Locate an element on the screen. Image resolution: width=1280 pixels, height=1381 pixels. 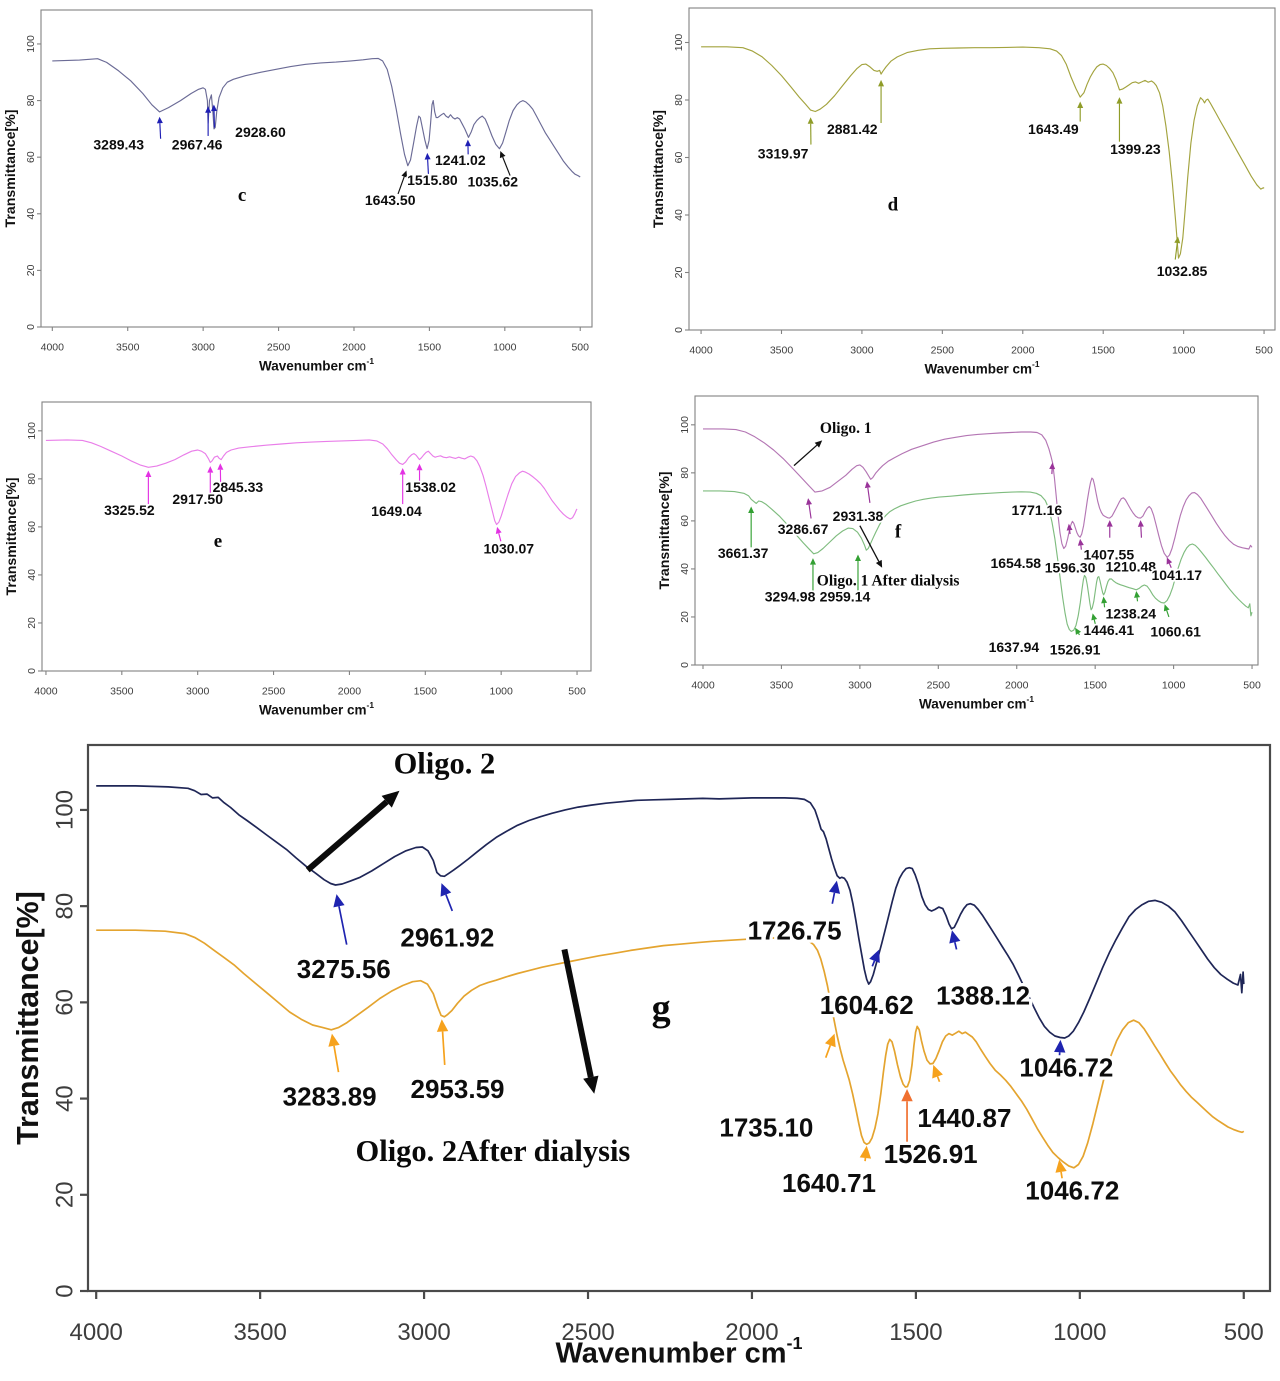
peak-label: 1060.61 is located at coordinates (1175, 631).